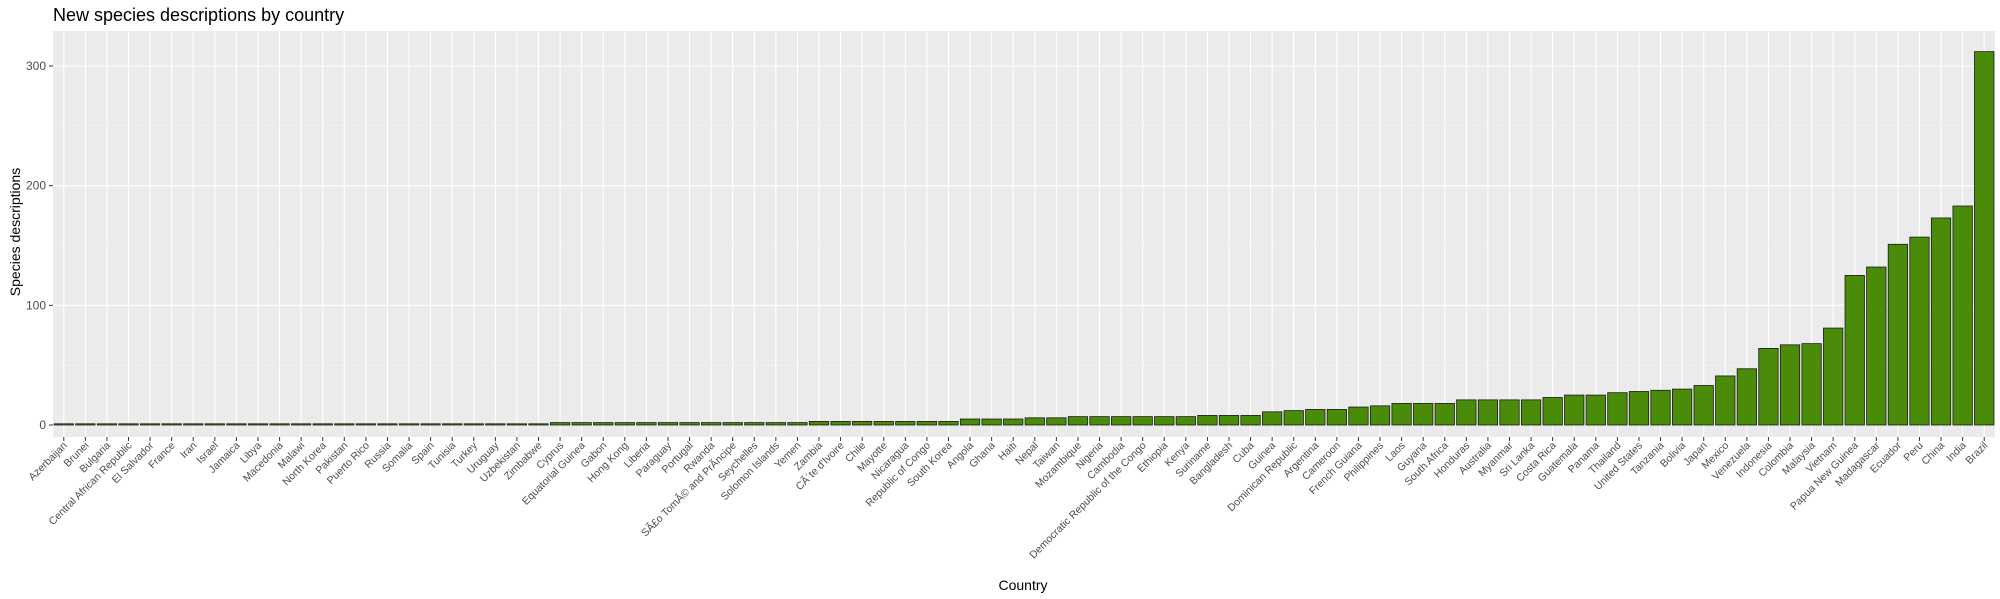  Describe the element at coordinates (36, 305) in the screenshot. I see `y-tick-label: 100` at that location.